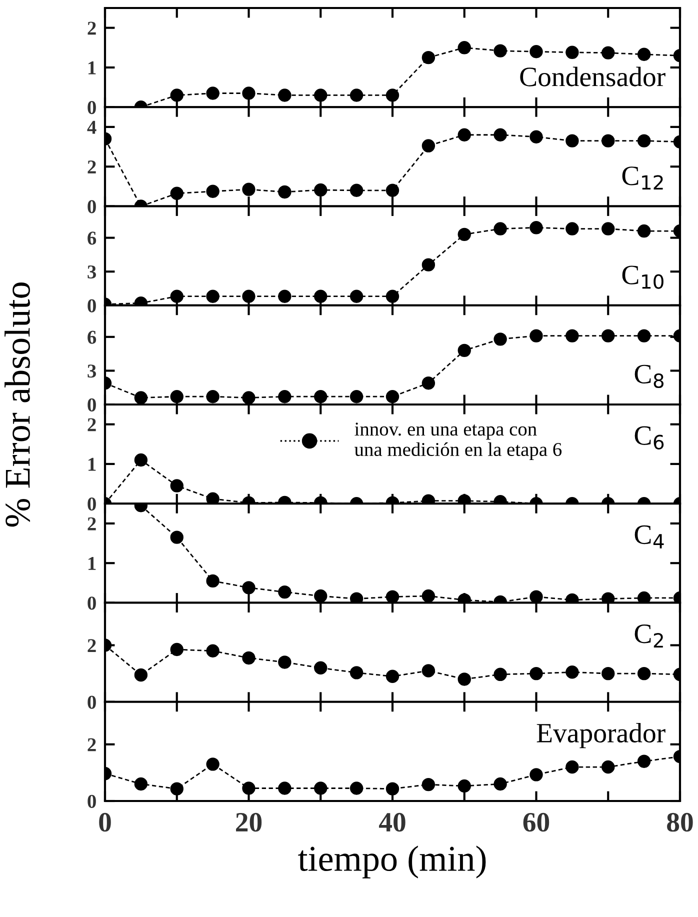 This screenshot has width=698, height=917. Describe the element at coordinates (680, 822) in the screenshot. I see `x-tick-label: 80` at that location.